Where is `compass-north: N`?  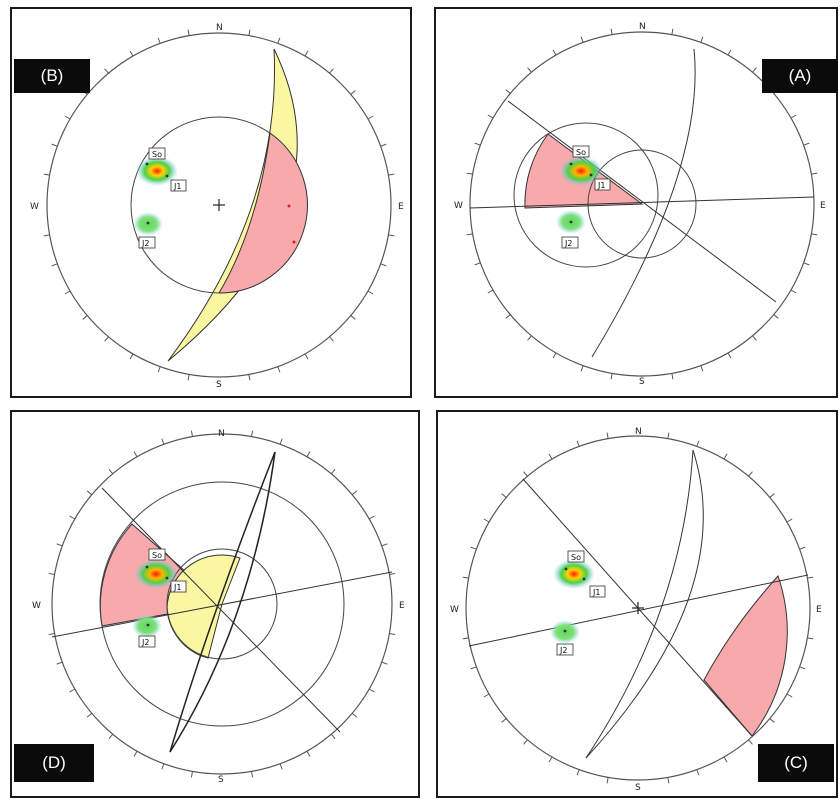 compass-north: N is located at coordinates (638, 432).